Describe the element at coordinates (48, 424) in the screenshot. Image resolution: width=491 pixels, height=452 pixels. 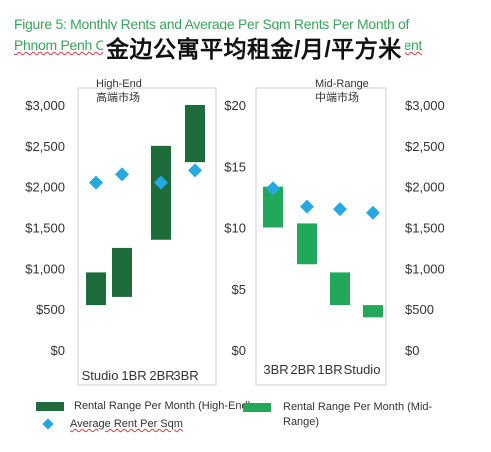
I see `legend-marker-average` at that location.